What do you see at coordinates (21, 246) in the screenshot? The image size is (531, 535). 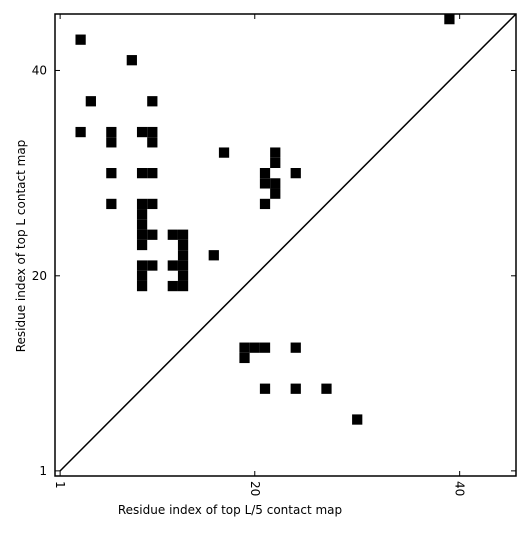 I see `y-axis-label: Residue index of top L contact map` at bounding box center [21, 246].